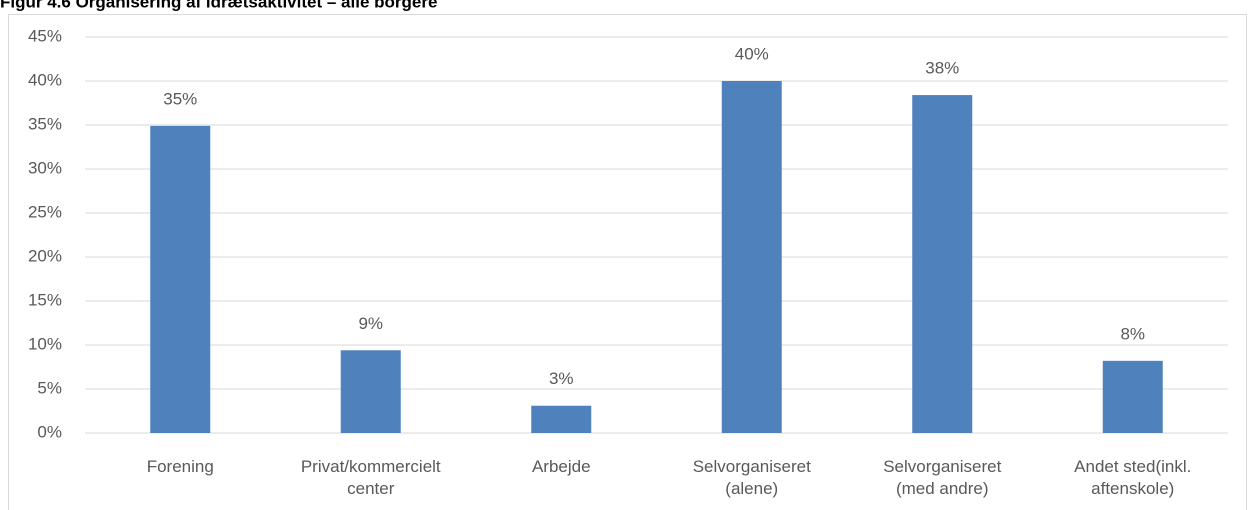 The height and width of the screenshot is (510, 1255). Describe the element at coordinates (942, 477) in the screenshot. I see `x-tick-label: Selvorganiseret (med andre)` at that location.